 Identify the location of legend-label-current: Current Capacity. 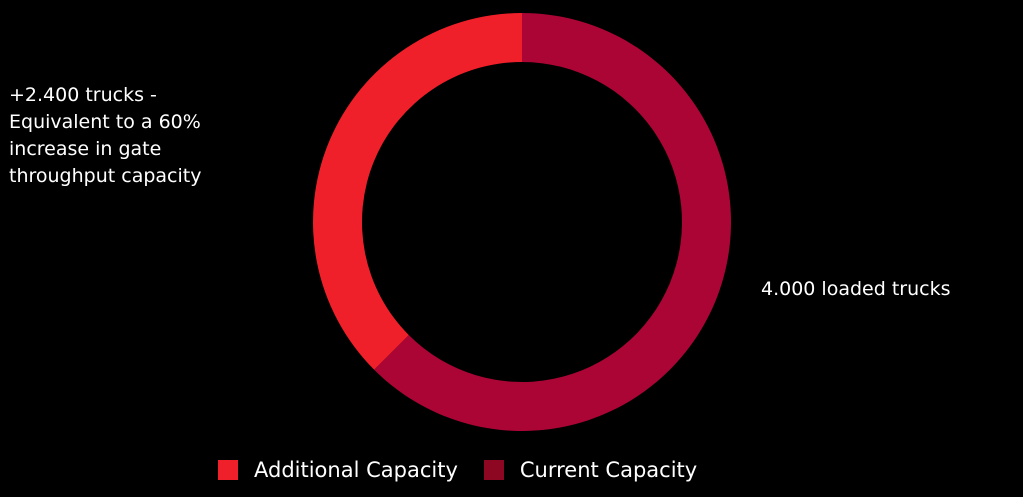
(608, 470).